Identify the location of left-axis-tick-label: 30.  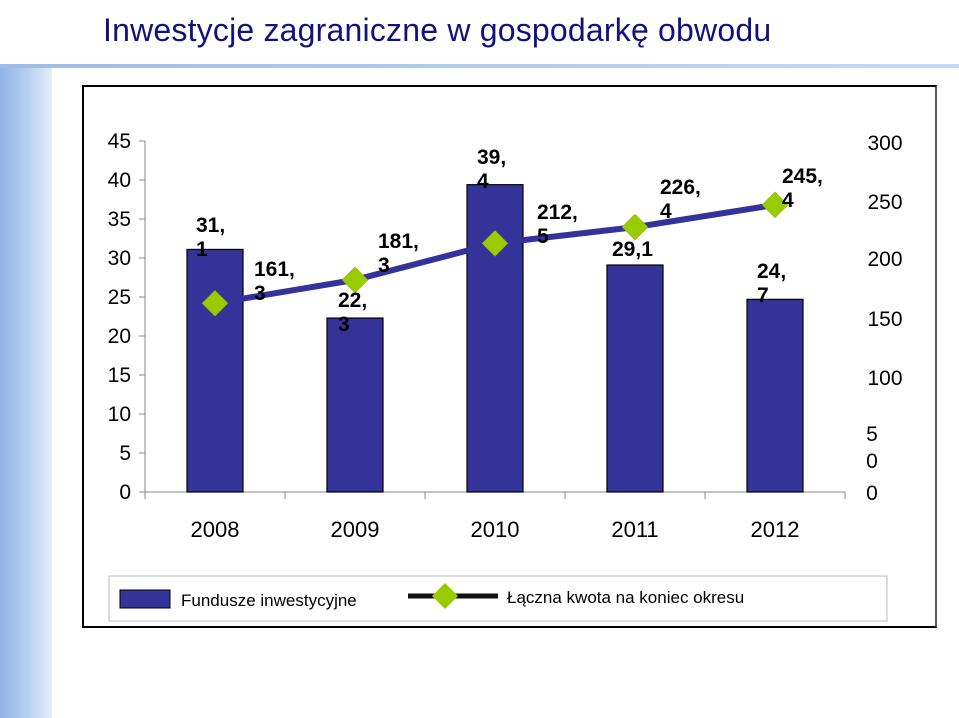
(119, 258).